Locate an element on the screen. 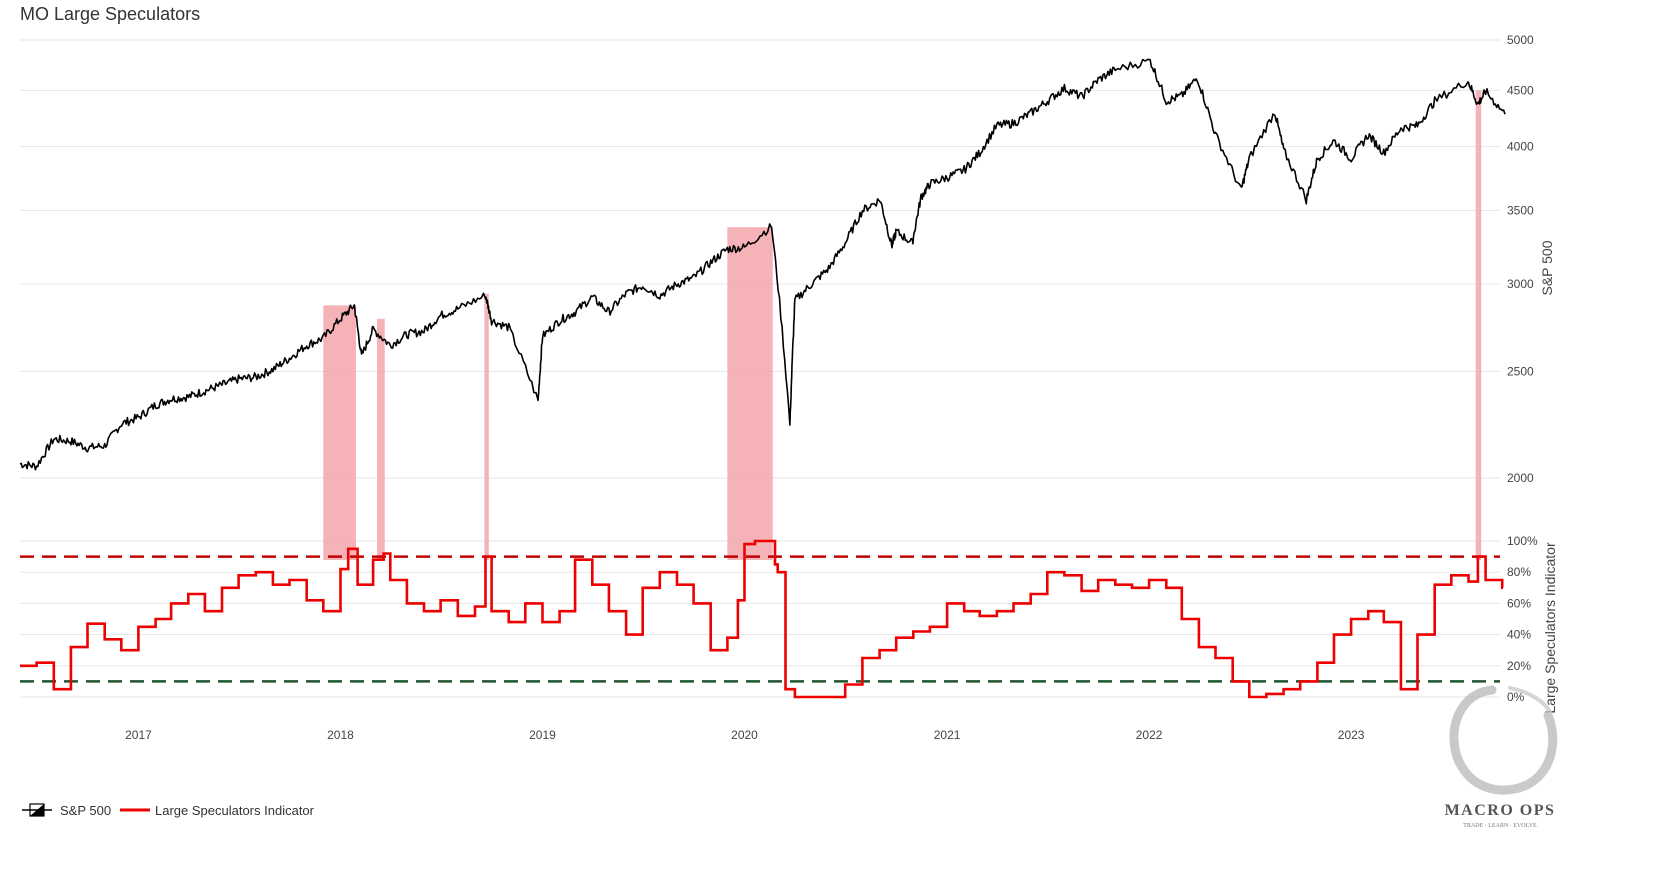  y-tick-label: 3500 is located at coordinates (1520, 210).